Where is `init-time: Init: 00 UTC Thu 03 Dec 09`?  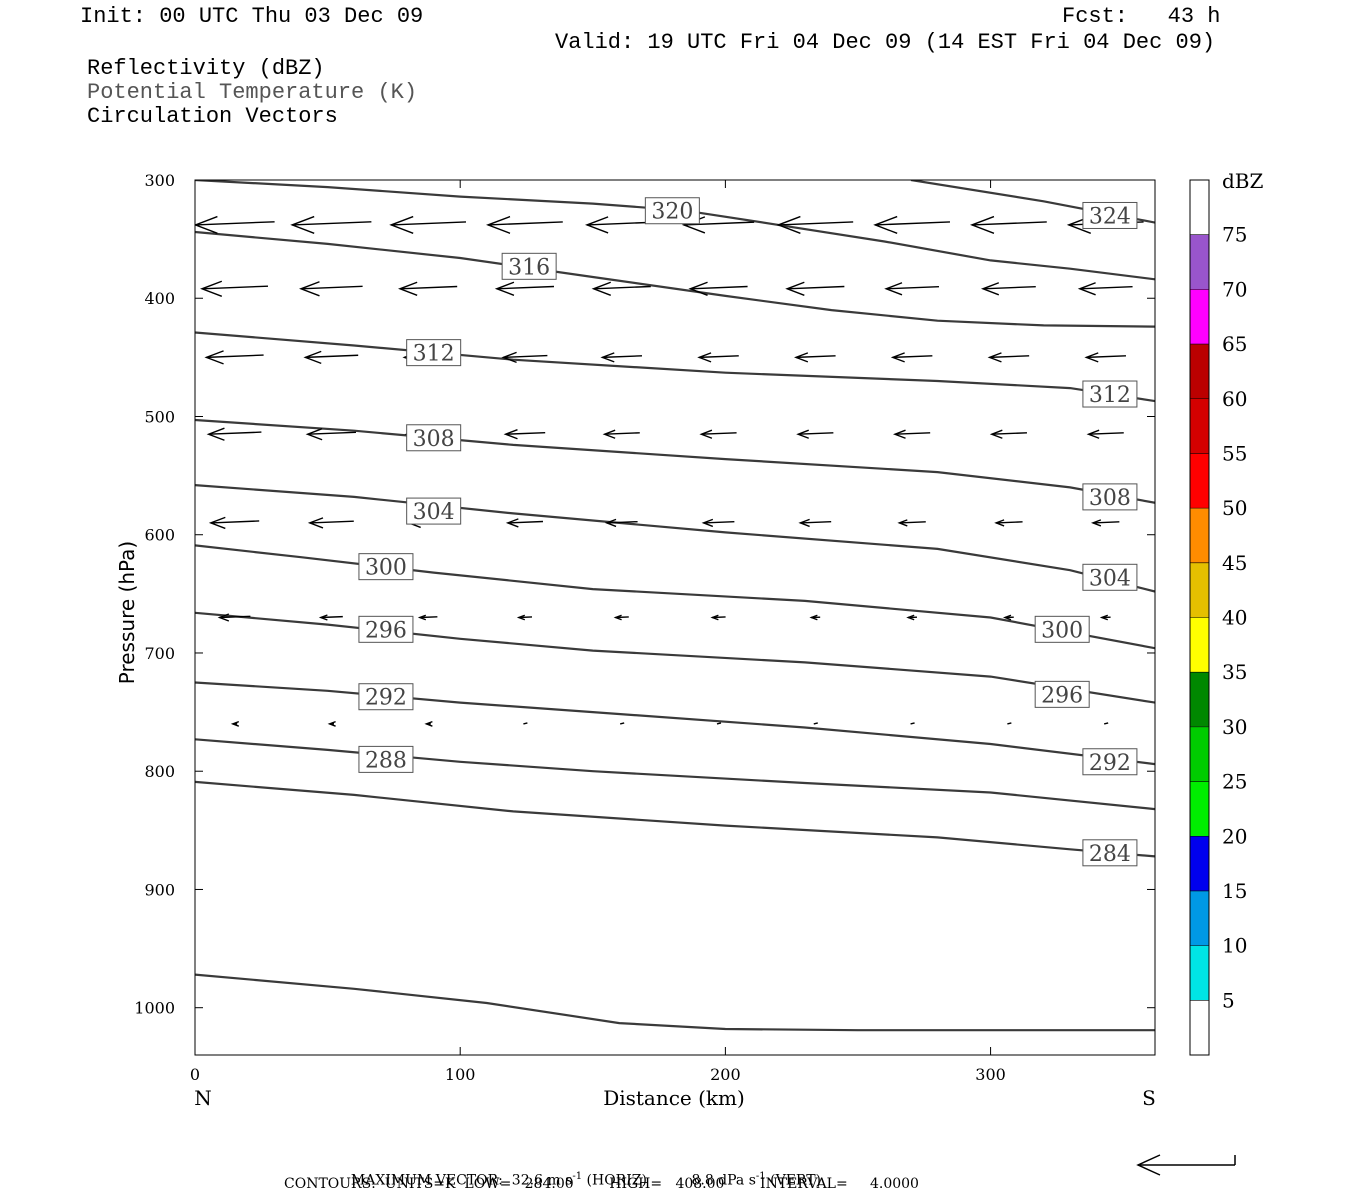
init-time: Init: 00 UTC Thu 03 Dec 09 is located at coordinates (252, 16).